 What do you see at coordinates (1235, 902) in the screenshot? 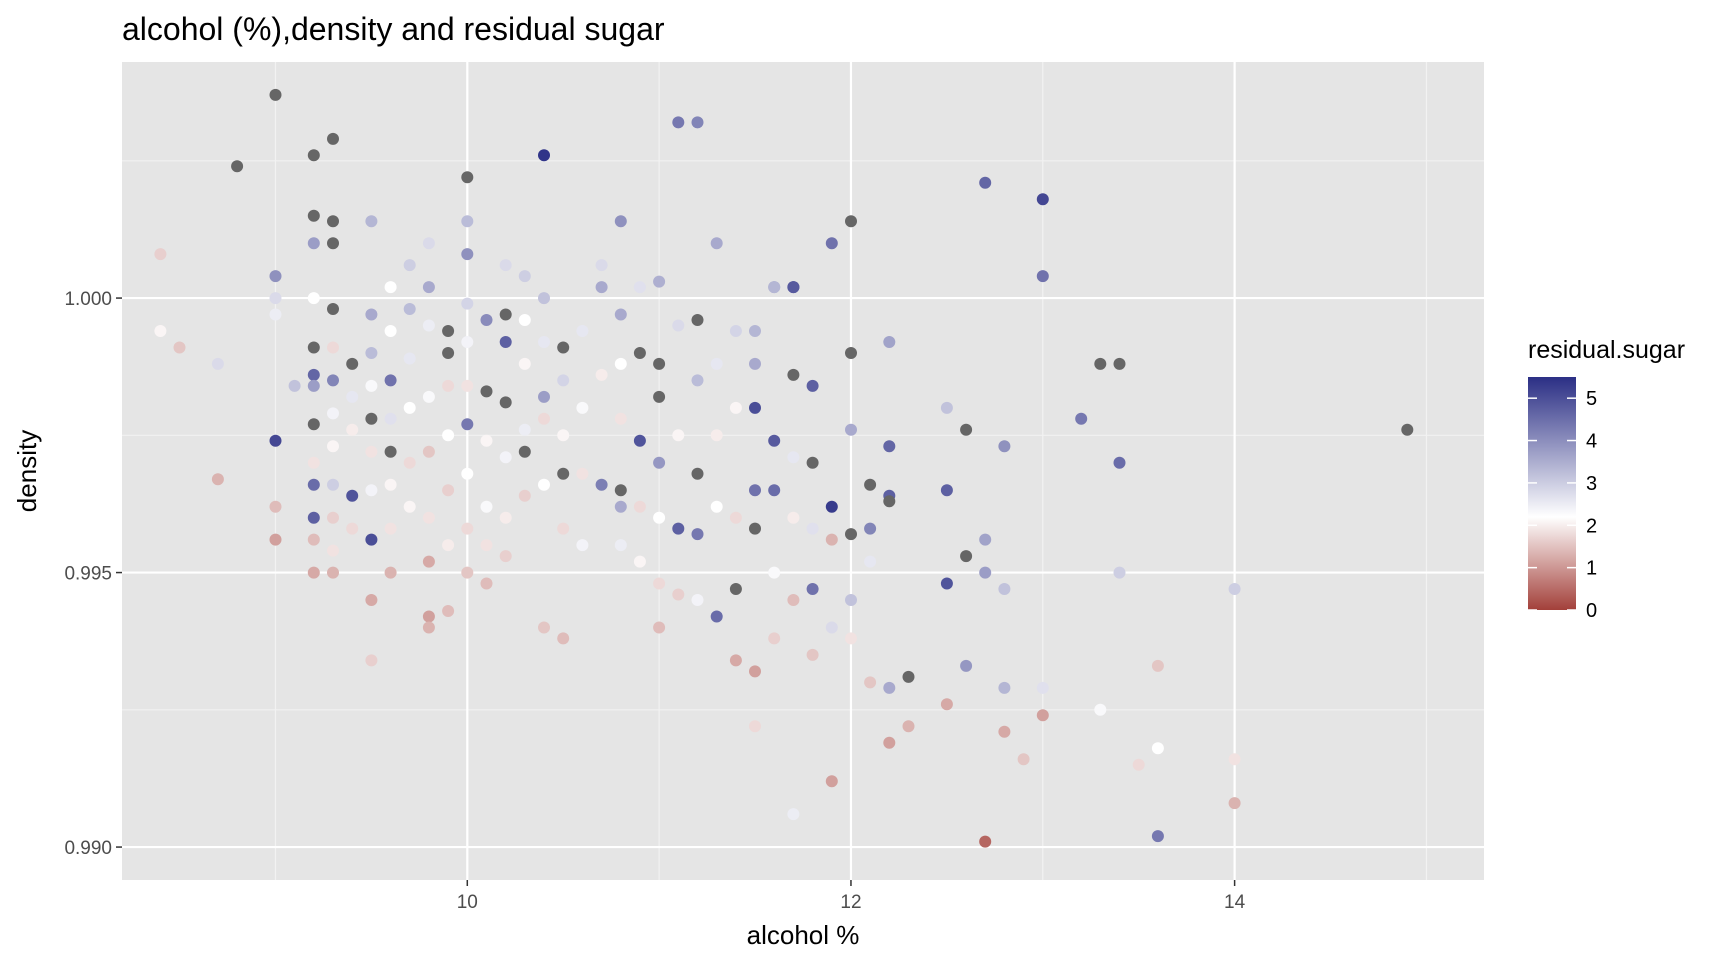
I see `x-tick-label: 14` at bounding box center [1235, 902].